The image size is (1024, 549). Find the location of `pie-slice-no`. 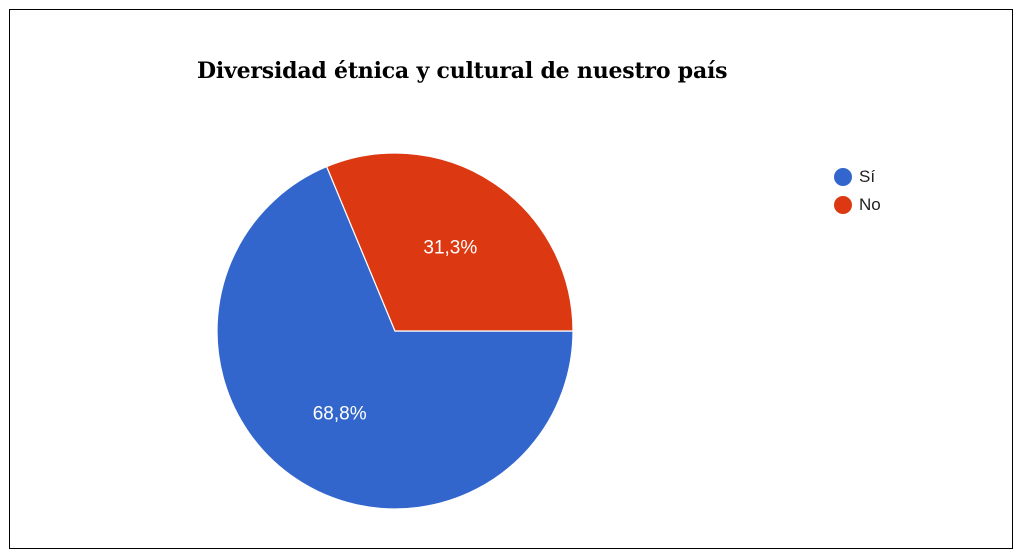

pie-slice-no is located at coordinates (449, 242).